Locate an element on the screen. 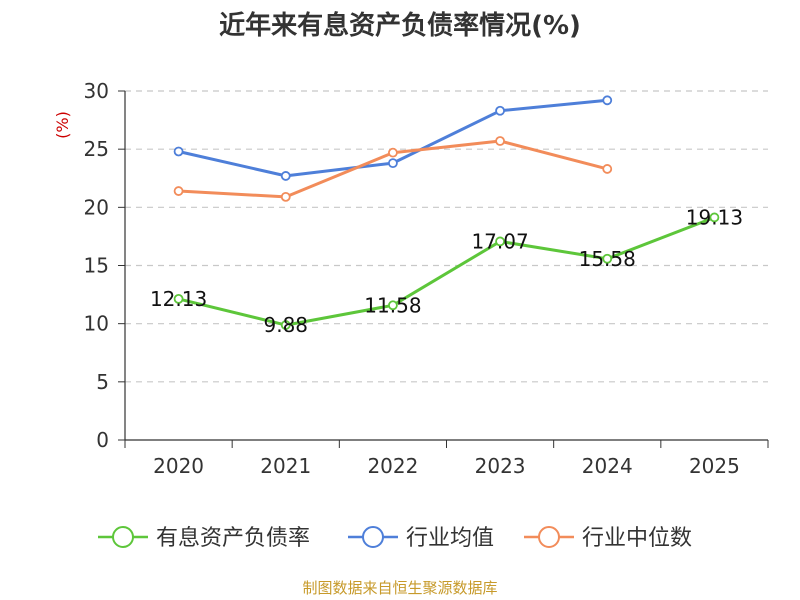 The width and height of the screenshot is (800, 600). x-tick-label: 2020 is located at coordinates (178, 466).